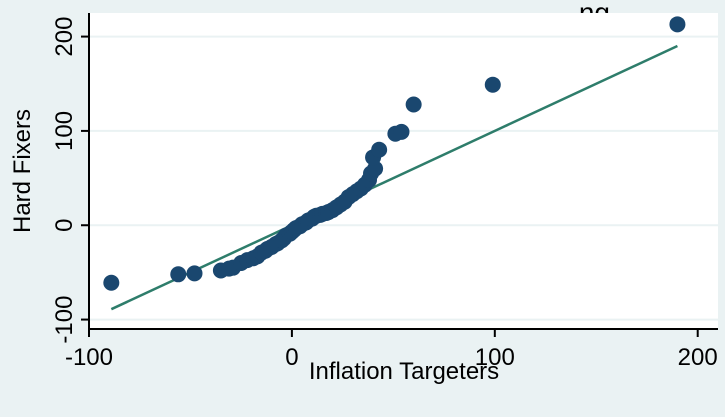 This screenshot has width=725, height=417. Describe the element at coordinates (495, 357) in the screenshot. I see `x-tick-label-2: 100` at that location.